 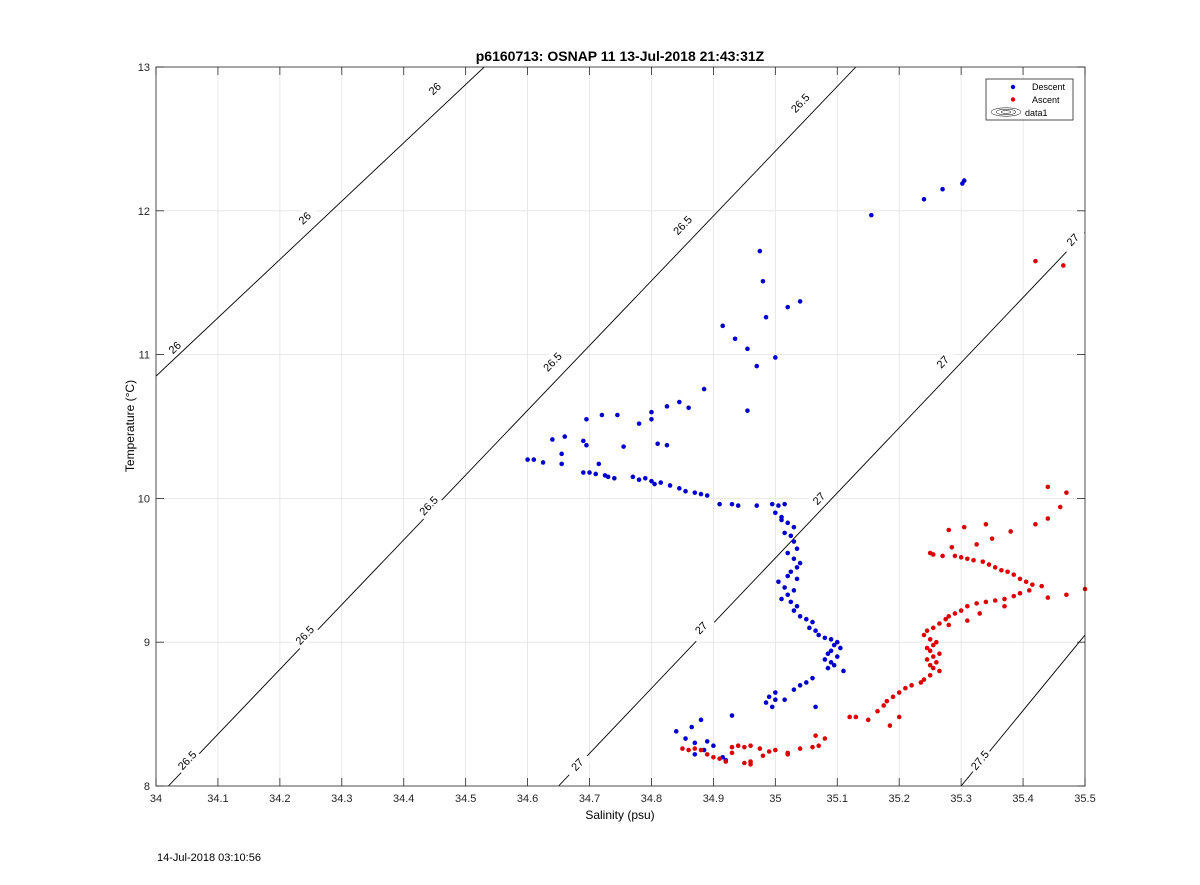 I want to click on legend-label-data1: data1, so click(x=1036, y=113).